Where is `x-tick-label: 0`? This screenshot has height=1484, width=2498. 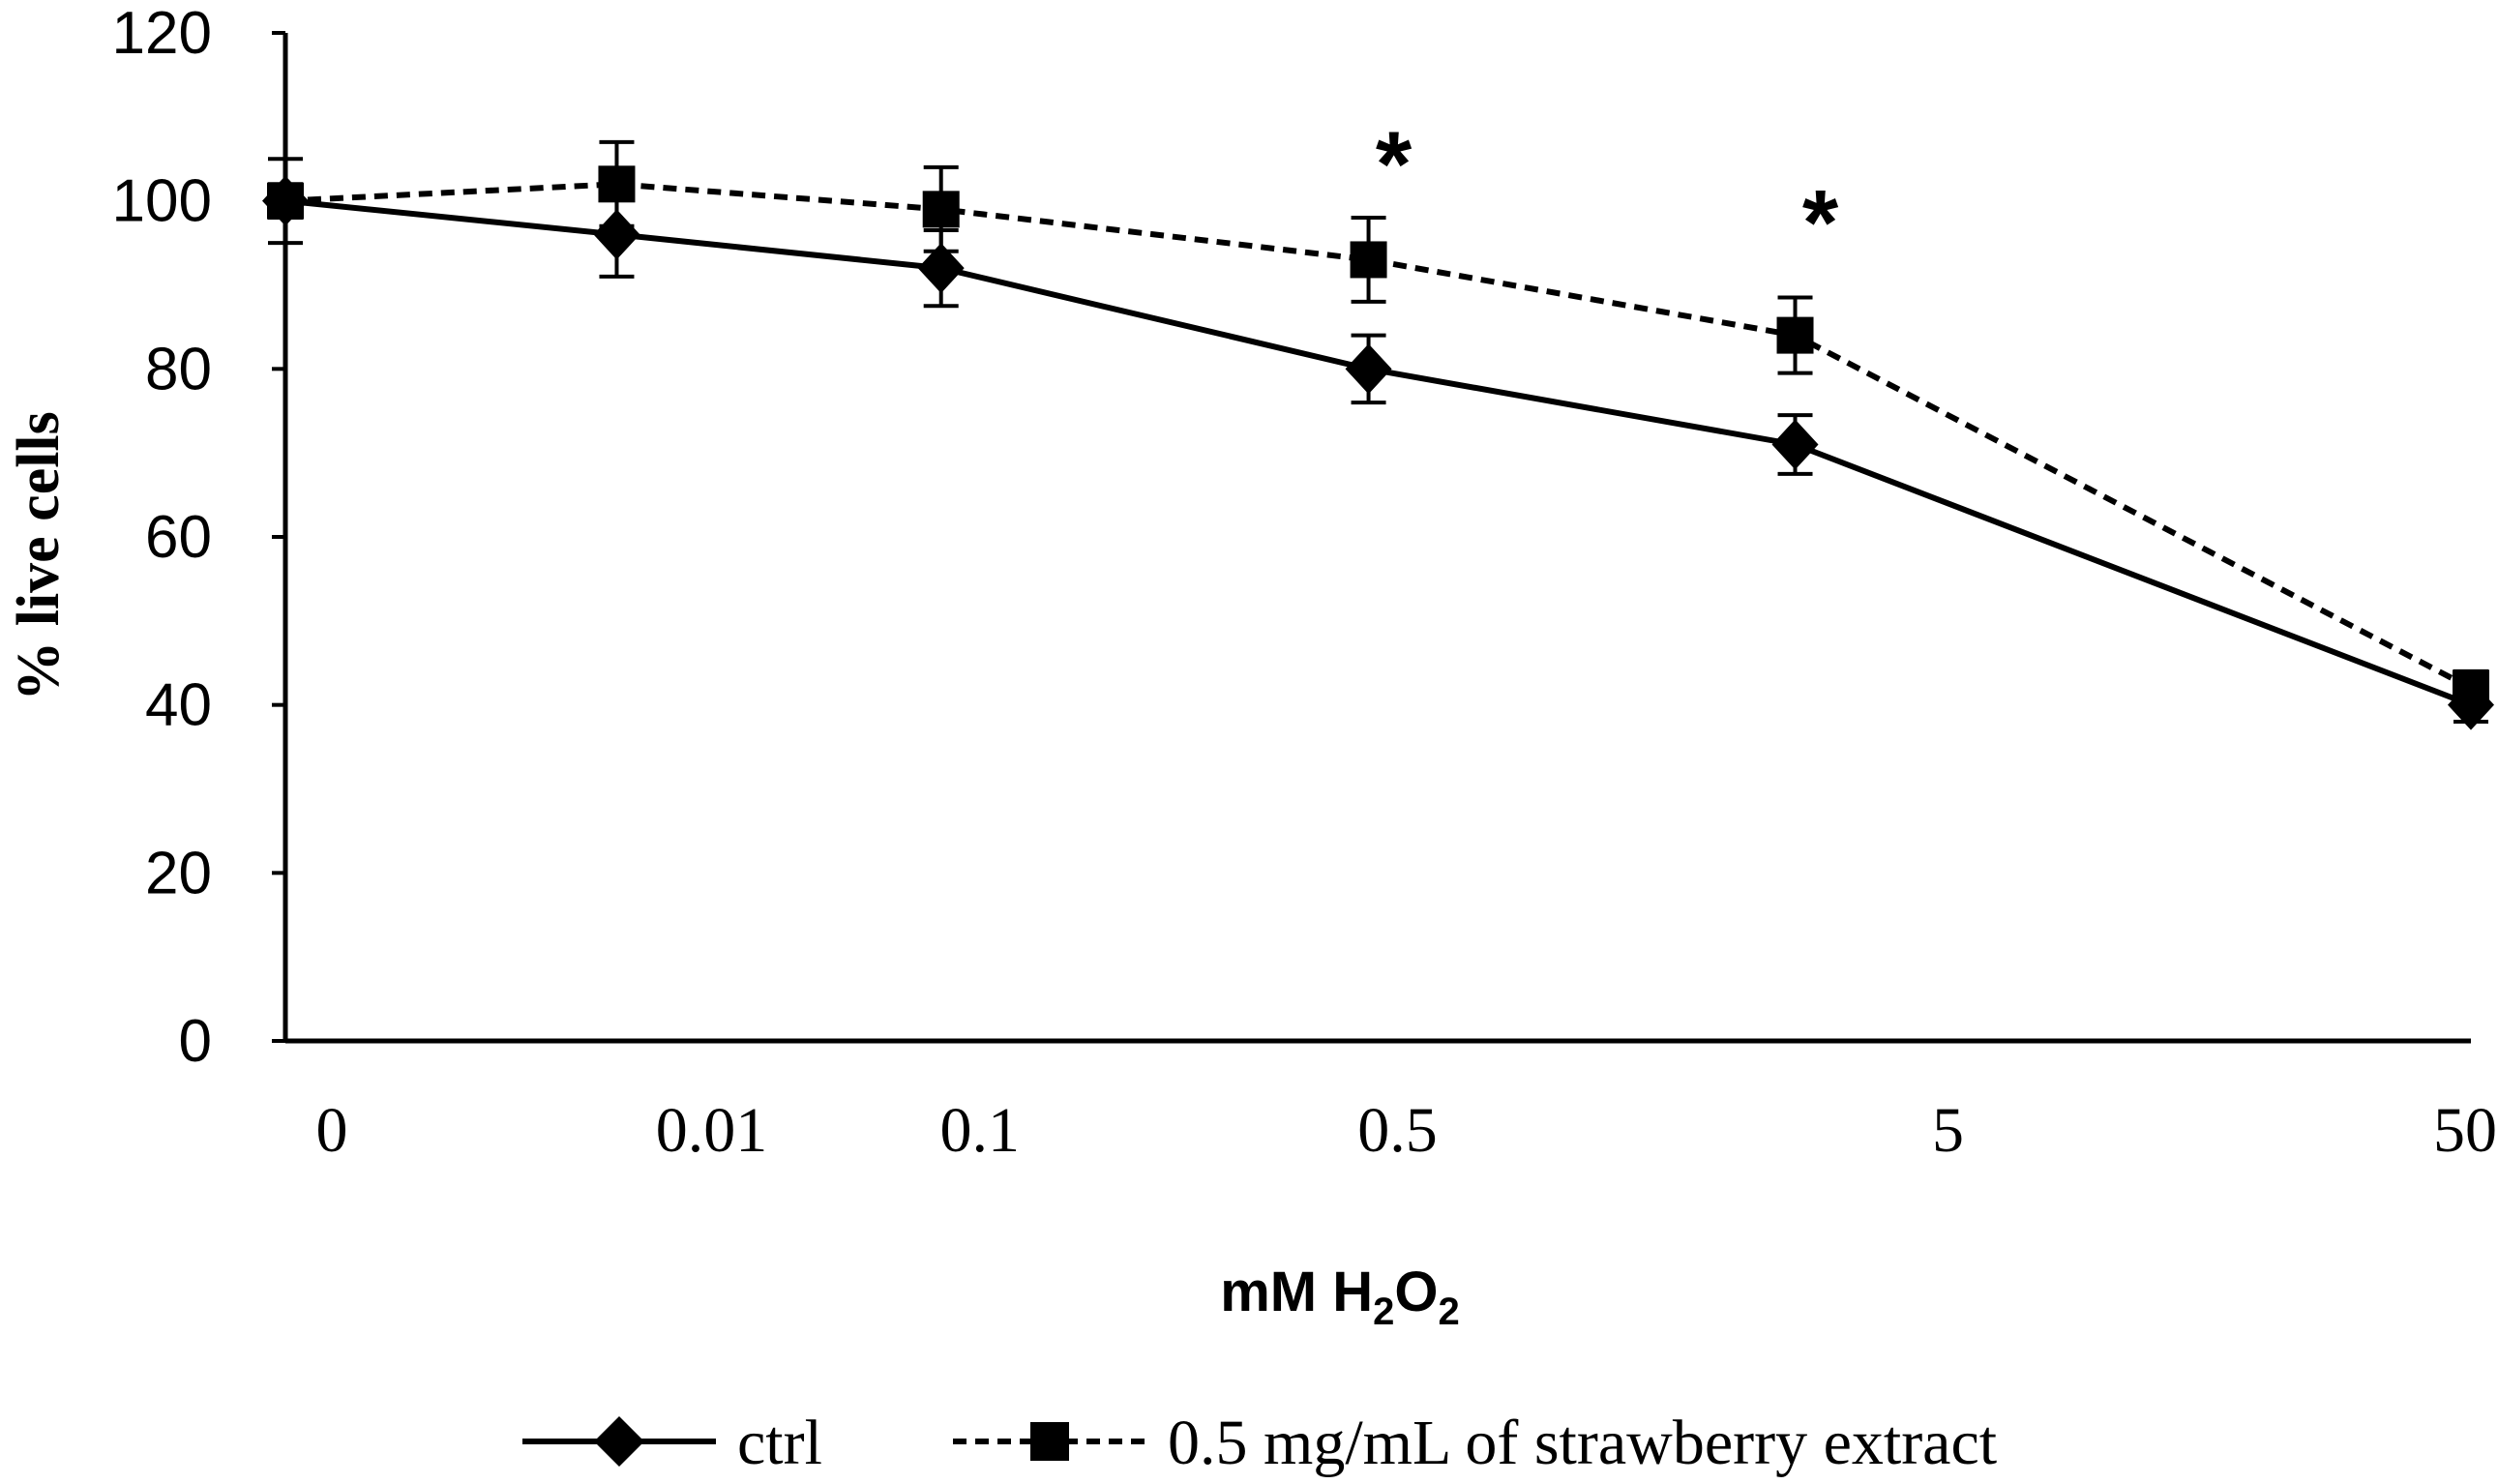
x-tick-label: 0 is located at coordinates (332, 1130).